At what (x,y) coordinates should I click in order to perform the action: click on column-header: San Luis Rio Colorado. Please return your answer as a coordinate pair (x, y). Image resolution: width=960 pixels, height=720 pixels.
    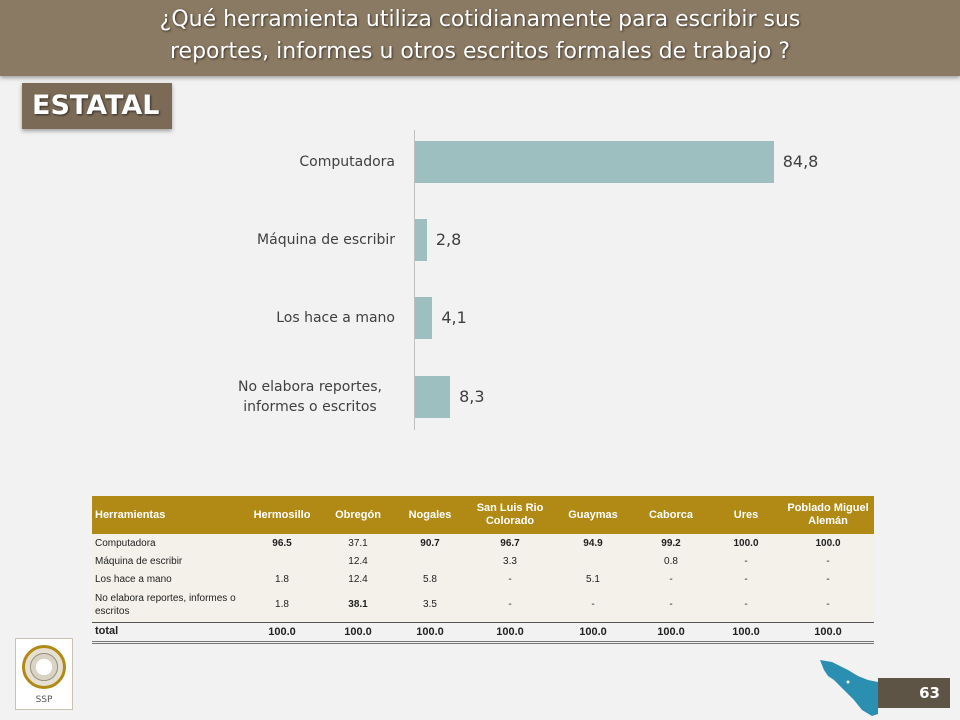
    Looking at the image, I should click on (510, 515).